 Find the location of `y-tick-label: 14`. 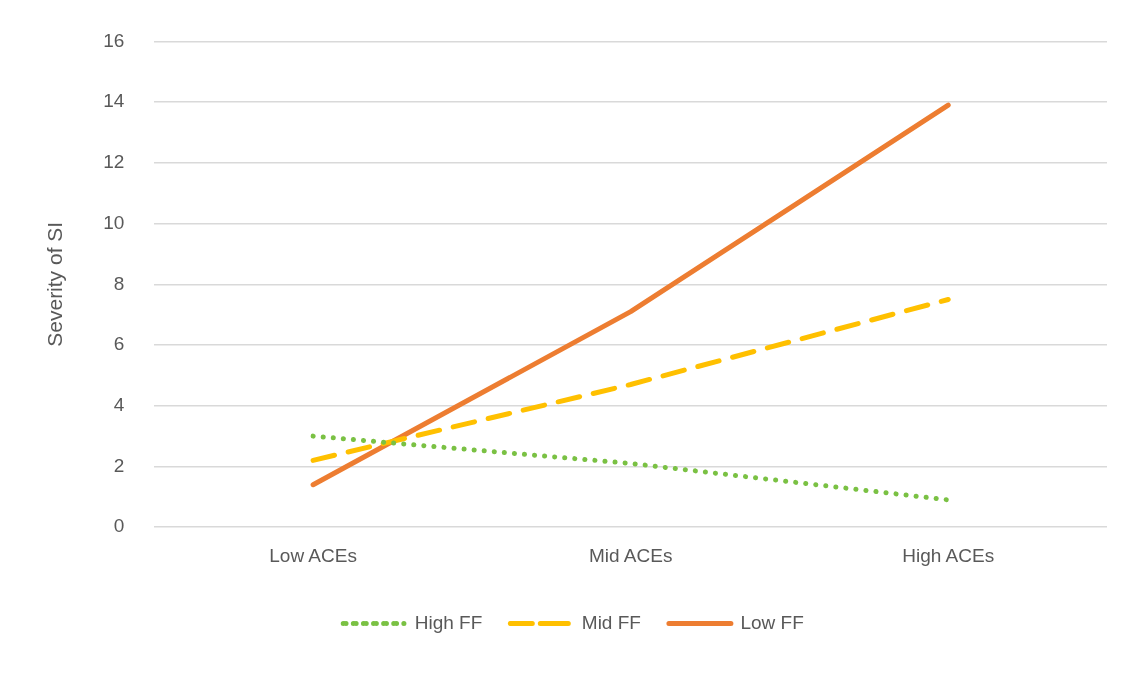

y-tick-label: 14 is located at coordinates (114, 101).